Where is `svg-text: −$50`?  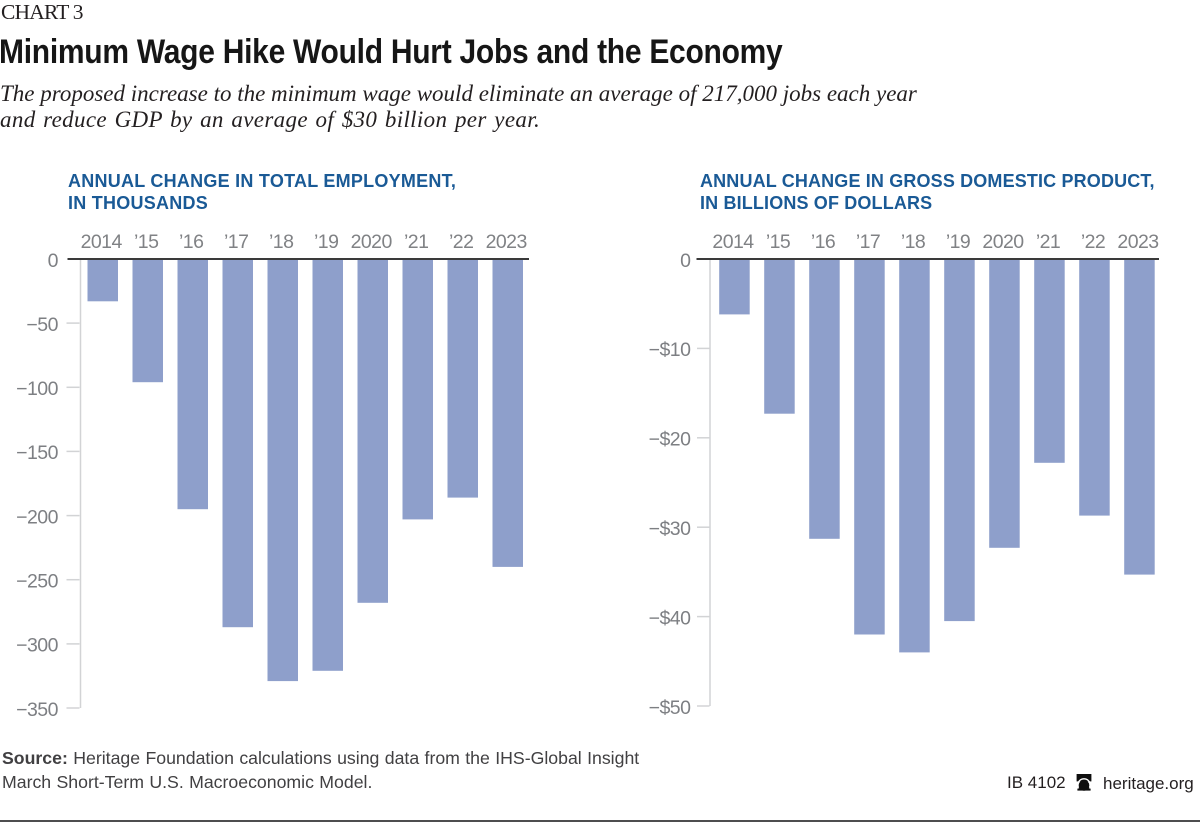 svg-text: −$50 is located at coordinates (670, 708).